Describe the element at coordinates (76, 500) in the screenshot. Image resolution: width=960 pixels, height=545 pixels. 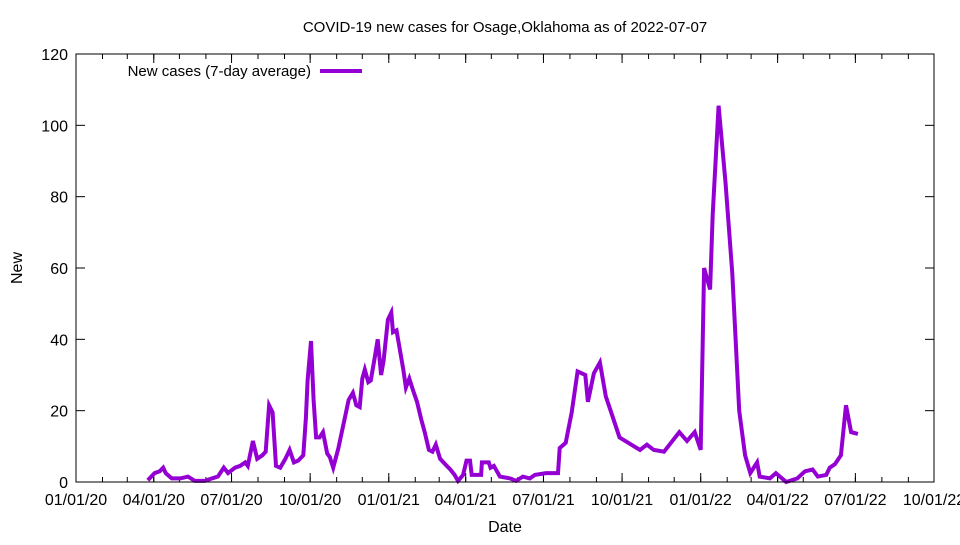
I see `x-tick-label: 01/01/20` at that location.